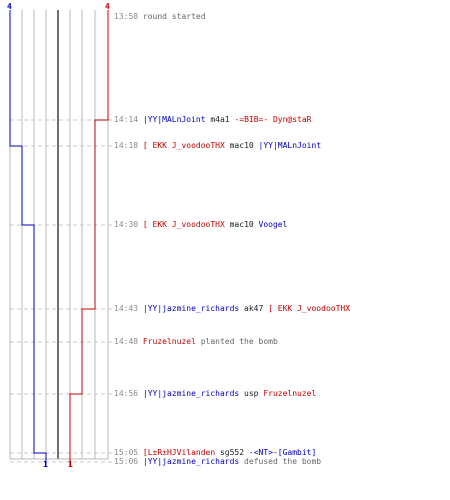 This screenshot has height=500, width=450. I want to click on weapon-name: m4a1, so click(220, 119).